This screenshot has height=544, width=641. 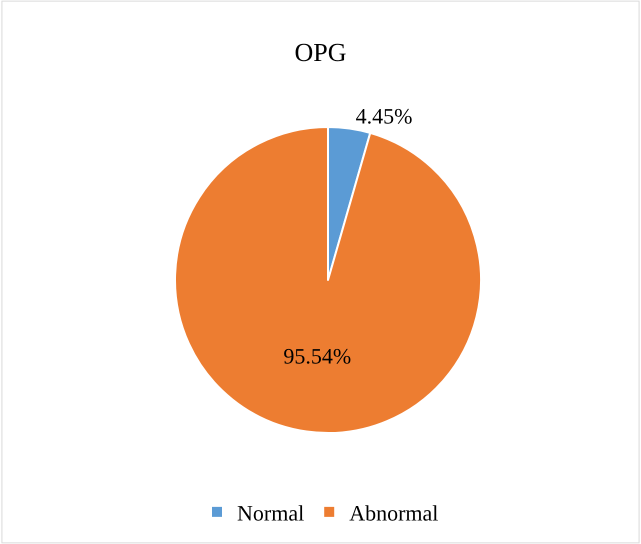 I want to click on data-label: 95.54%, so click(x=317, y=355).